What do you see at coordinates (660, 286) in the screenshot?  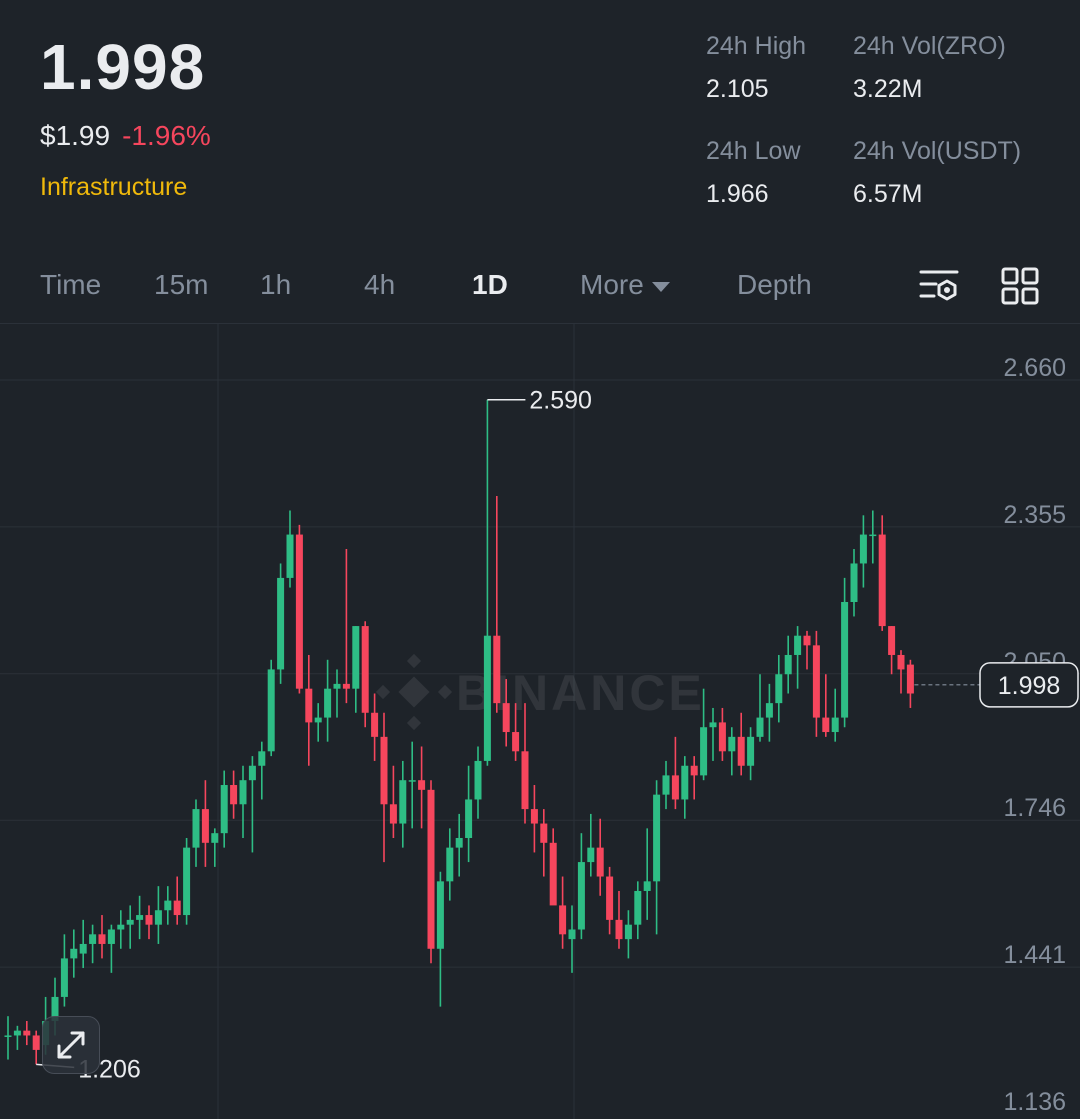 I see `caret-down-icon` at bounding box center [660, 286].